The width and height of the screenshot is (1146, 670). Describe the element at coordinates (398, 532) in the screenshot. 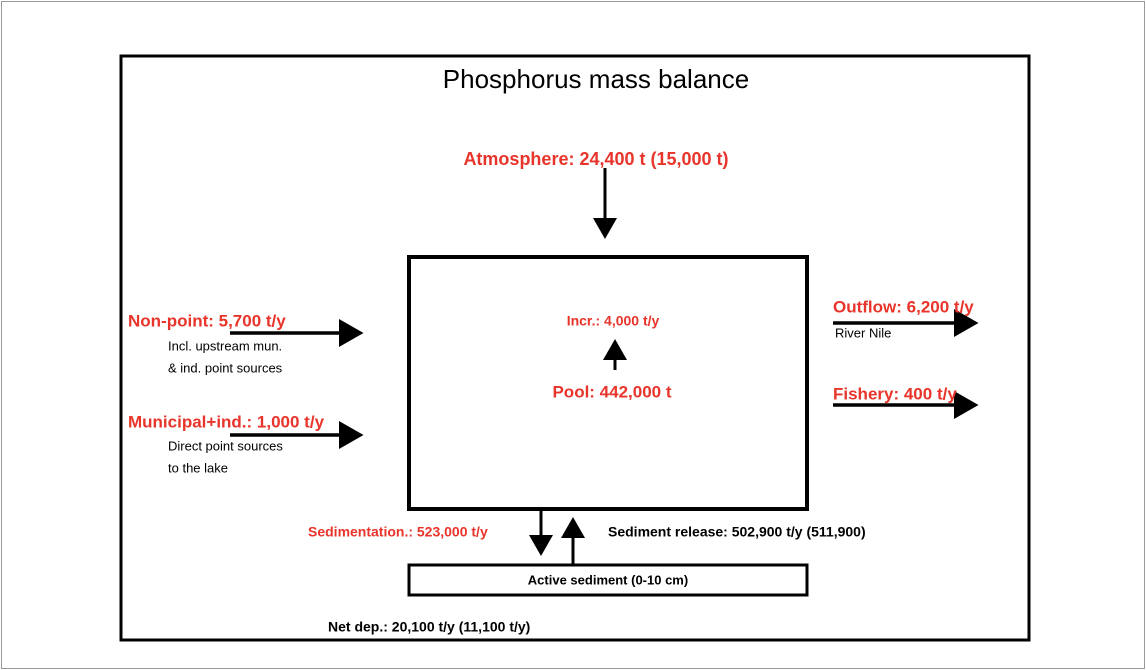

I see `sedimentation-label: Sedimentation.: 523,000 t/y` at that location.